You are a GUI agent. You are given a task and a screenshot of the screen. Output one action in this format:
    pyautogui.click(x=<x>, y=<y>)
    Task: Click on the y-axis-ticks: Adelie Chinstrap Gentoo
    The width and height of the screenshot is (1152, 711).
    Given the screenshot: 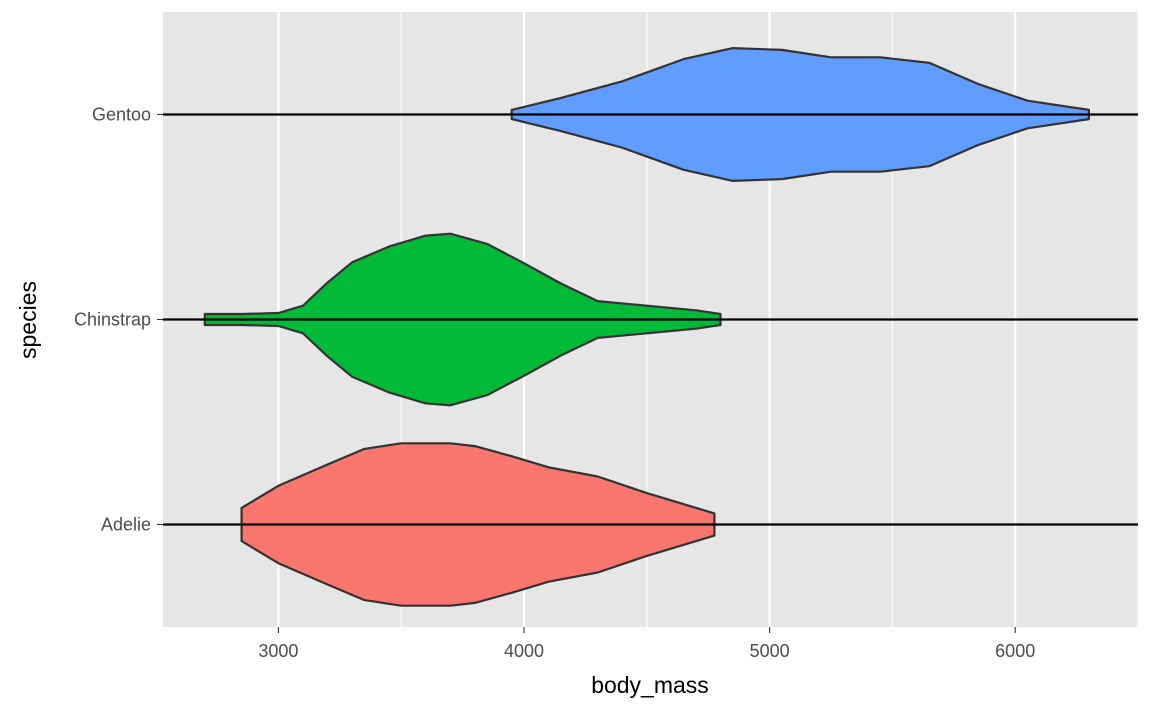 What is the action you would take?
    pyautogui.click(x=118, y=320)
    